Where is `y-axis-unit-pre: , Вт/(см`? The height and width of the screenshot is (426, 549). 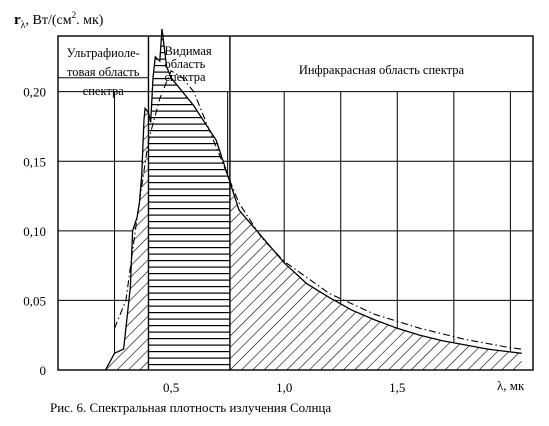 y-axis-unit-pre: , Вт/(см is located at coordinates (49, 20).